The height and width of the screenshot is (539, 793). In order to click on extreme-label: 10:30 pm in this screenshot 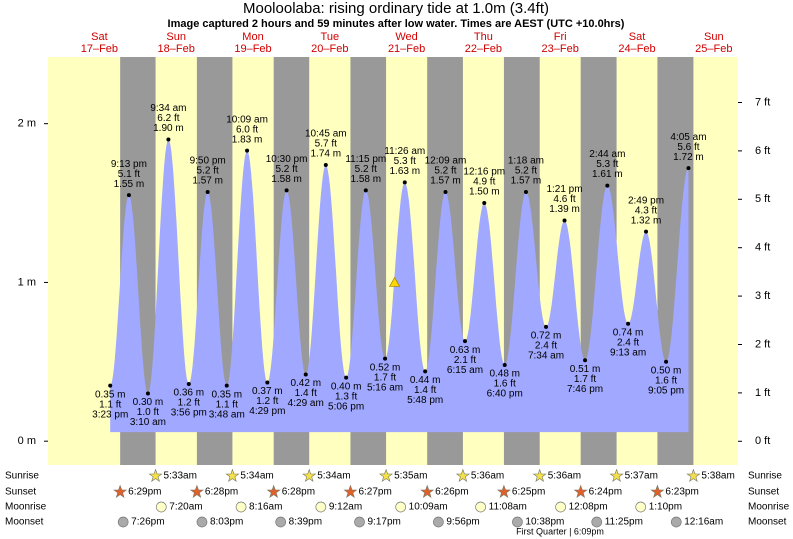, I will do `click(287, 159)`.